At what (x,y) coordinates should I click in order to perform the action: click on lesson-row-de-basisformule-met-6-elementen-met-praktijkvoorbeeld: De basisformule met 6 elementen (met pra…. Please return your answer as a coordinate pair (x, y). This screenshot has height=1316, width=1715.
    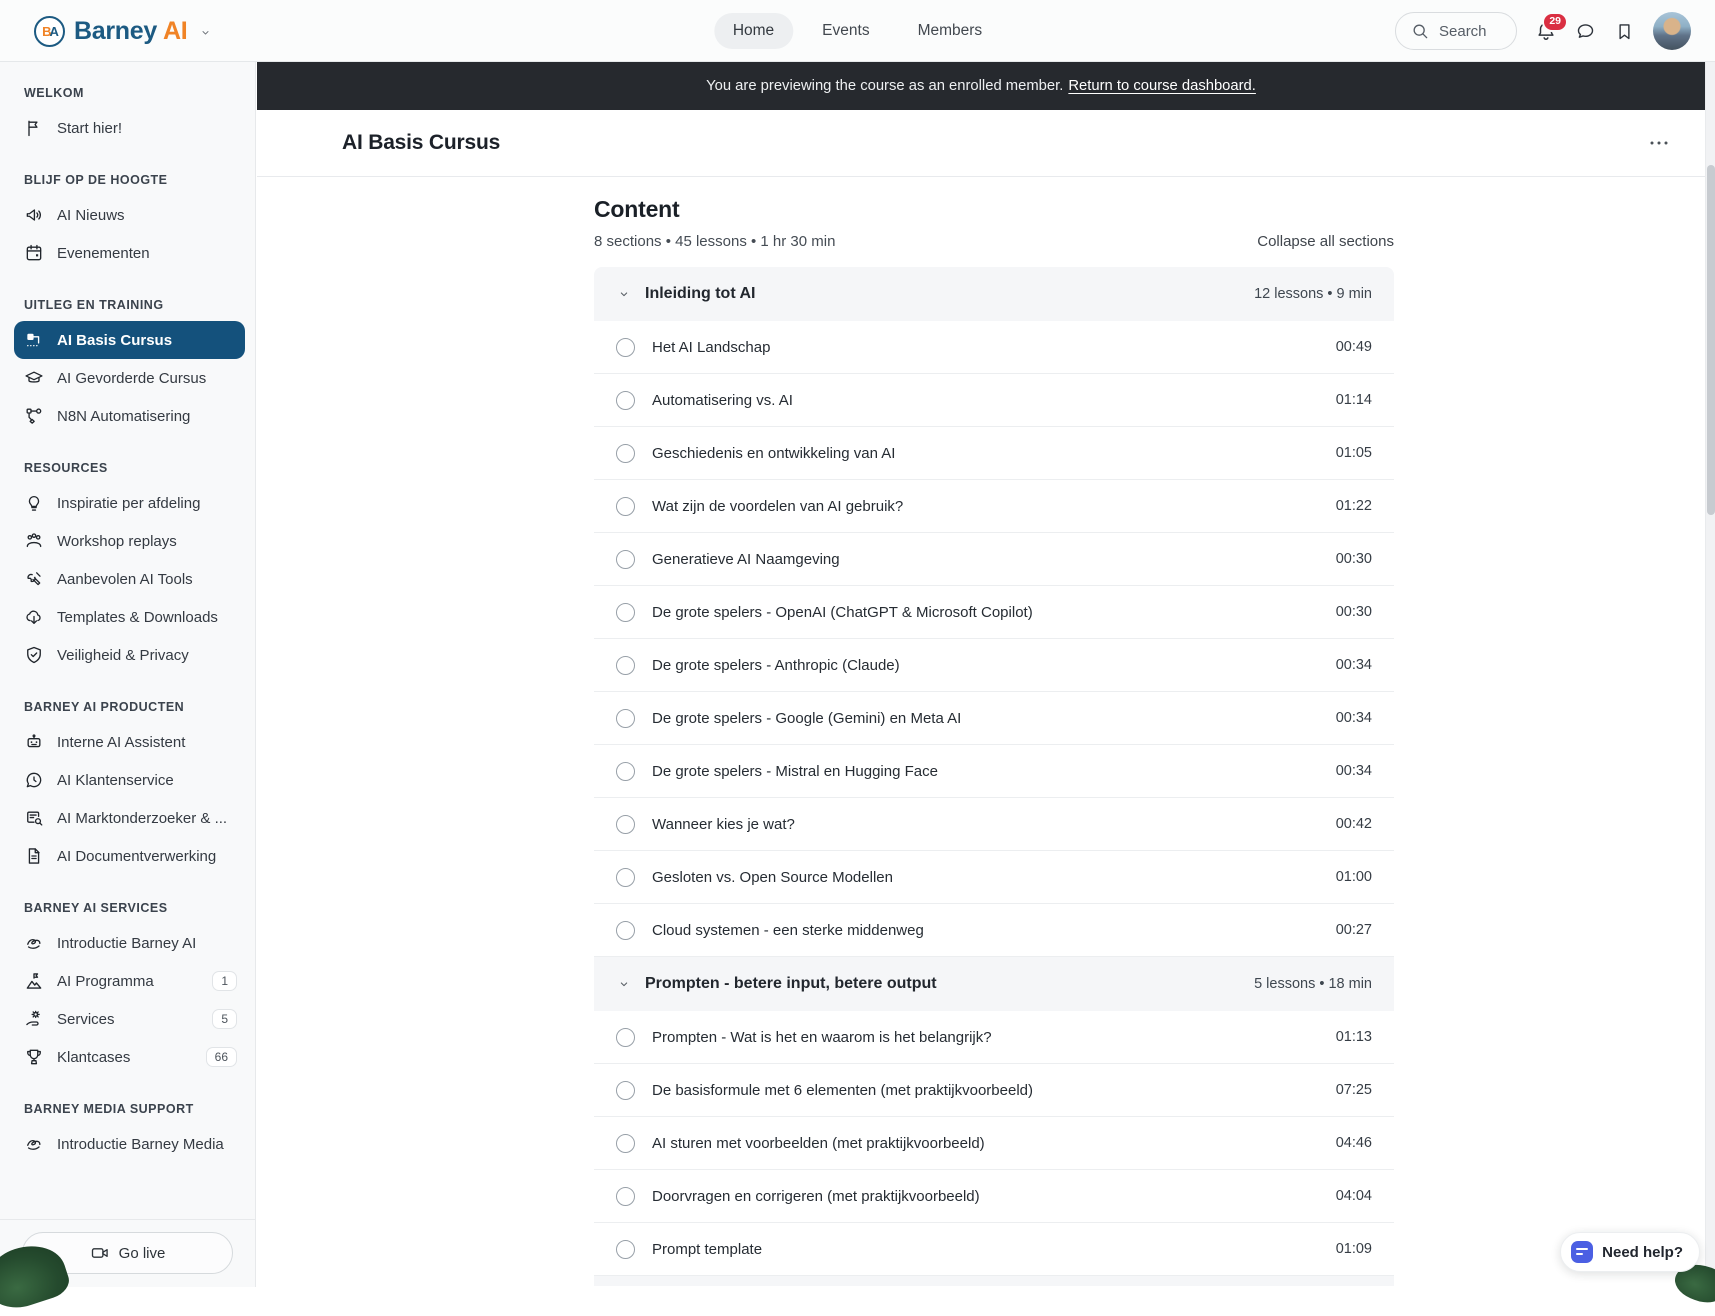
    Looking at the image, I should click on (994, 1090).